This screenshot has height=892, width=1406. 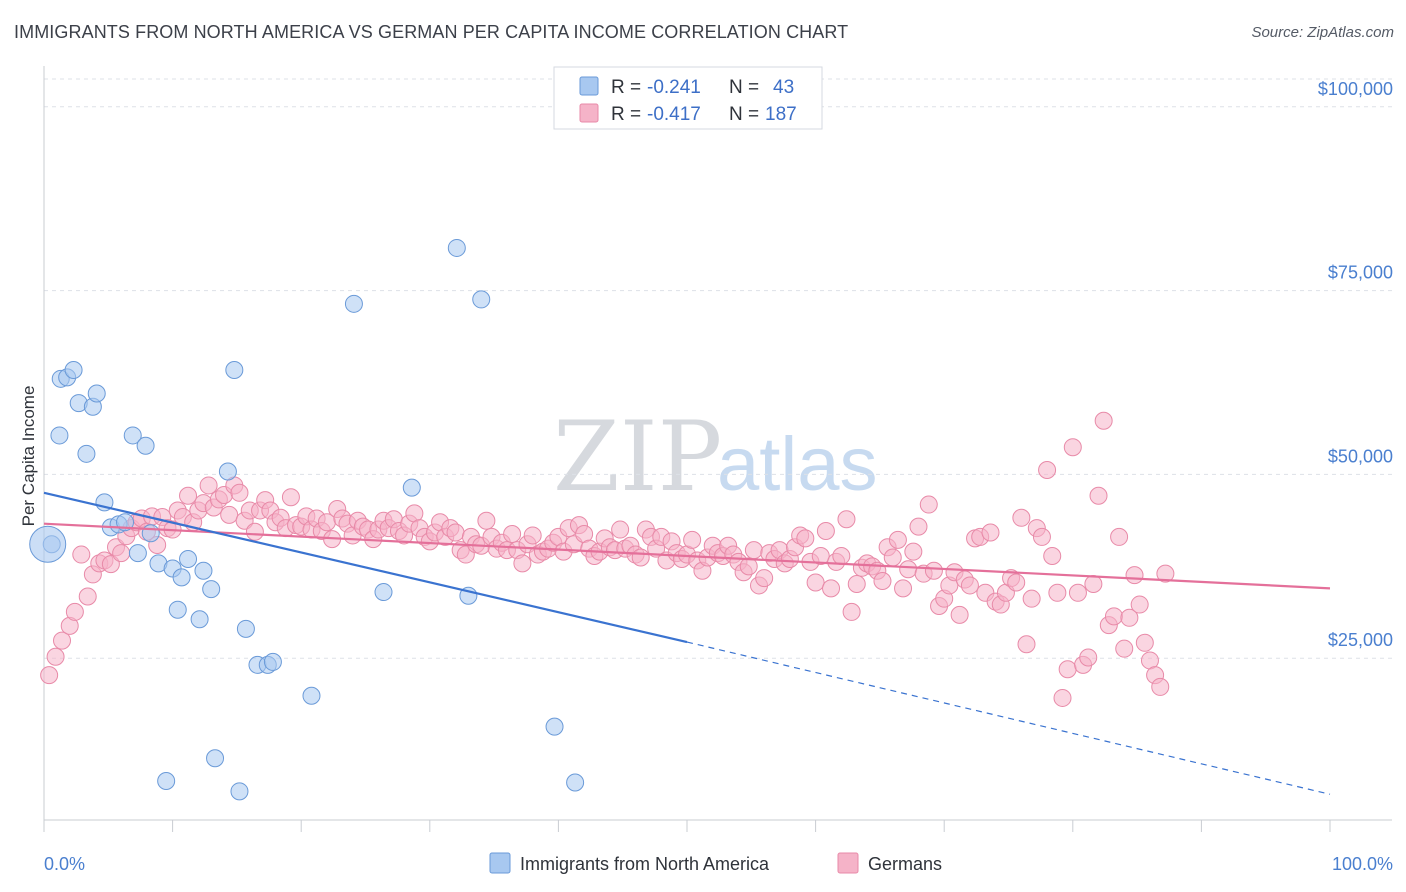 I want to click on x-tick-label: 0.0%, so click(x=64, y=864).